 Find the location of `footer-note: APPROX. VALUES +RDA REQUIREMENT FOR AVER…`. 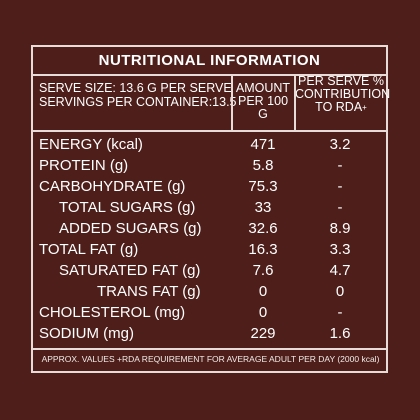

footer-note: APPROX. VALUES +RDA REQUIREMENT FOR AVER… is located at coordinates (210, 359).